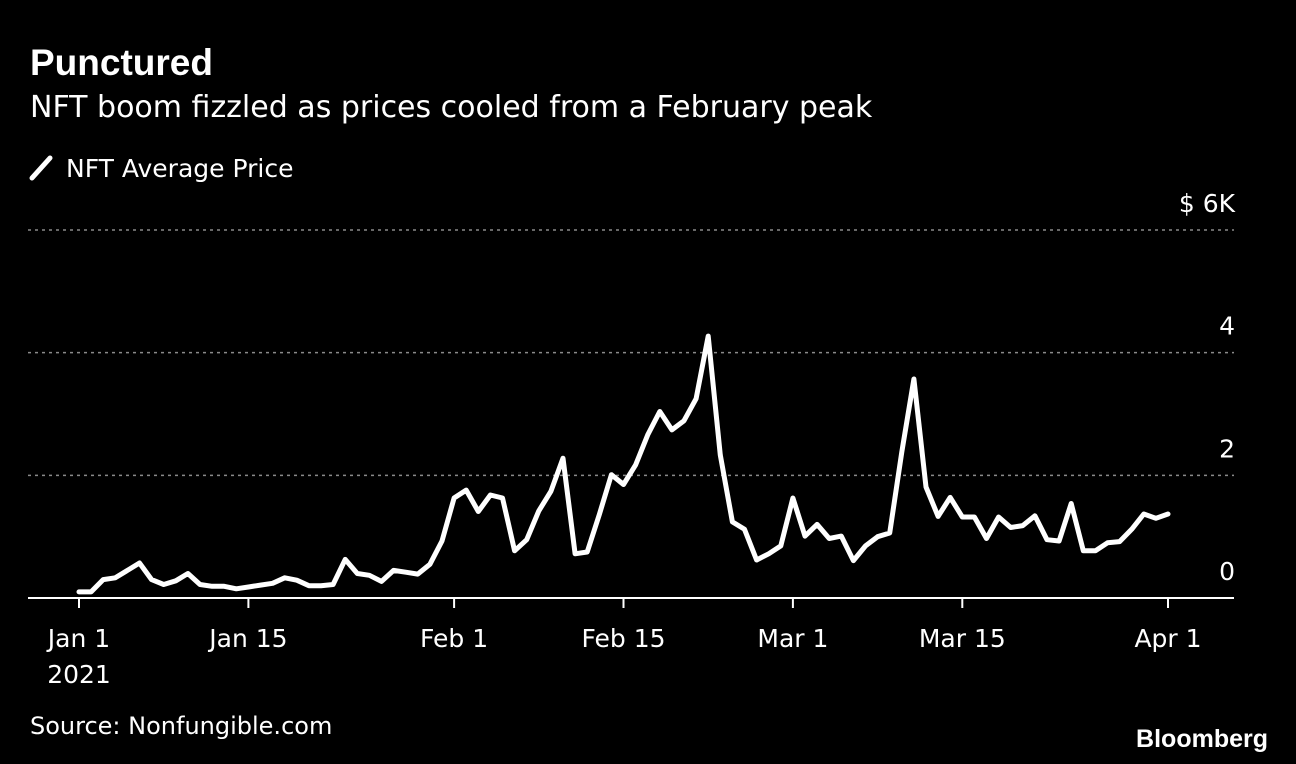  Describe the element at coordinates (1227, 448) in the screenshot. I see `y-tick-label: 2` at that location.